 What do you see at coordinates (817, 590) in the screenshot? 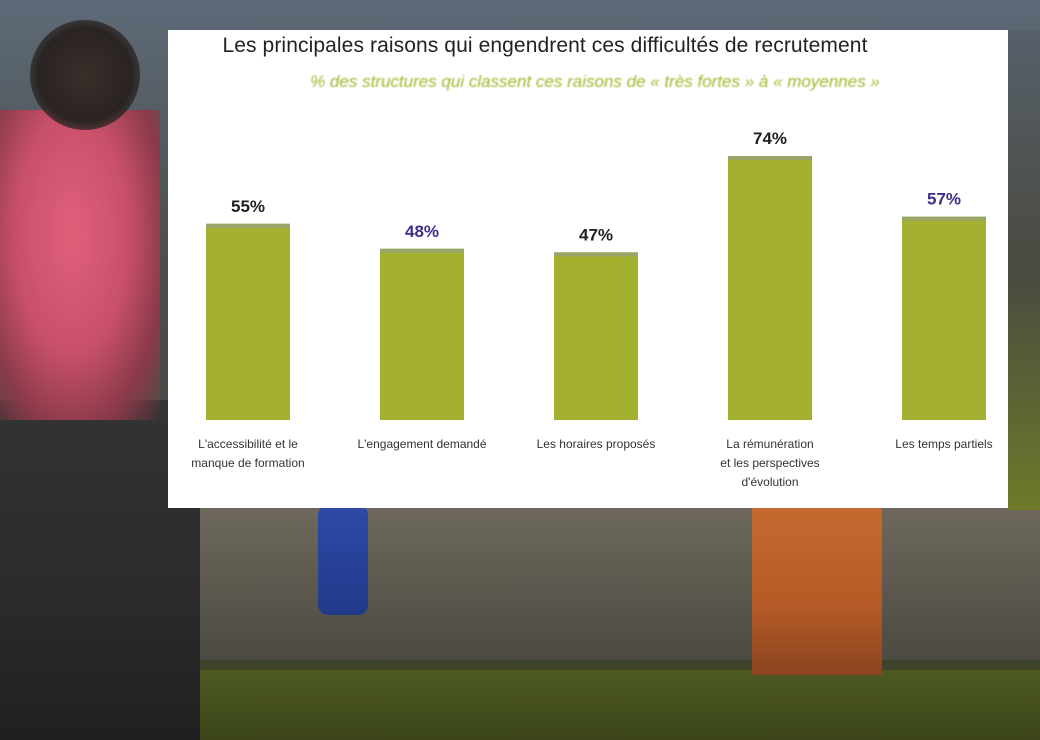
I see `background-orange-figure` at bounding box center [817, 590].